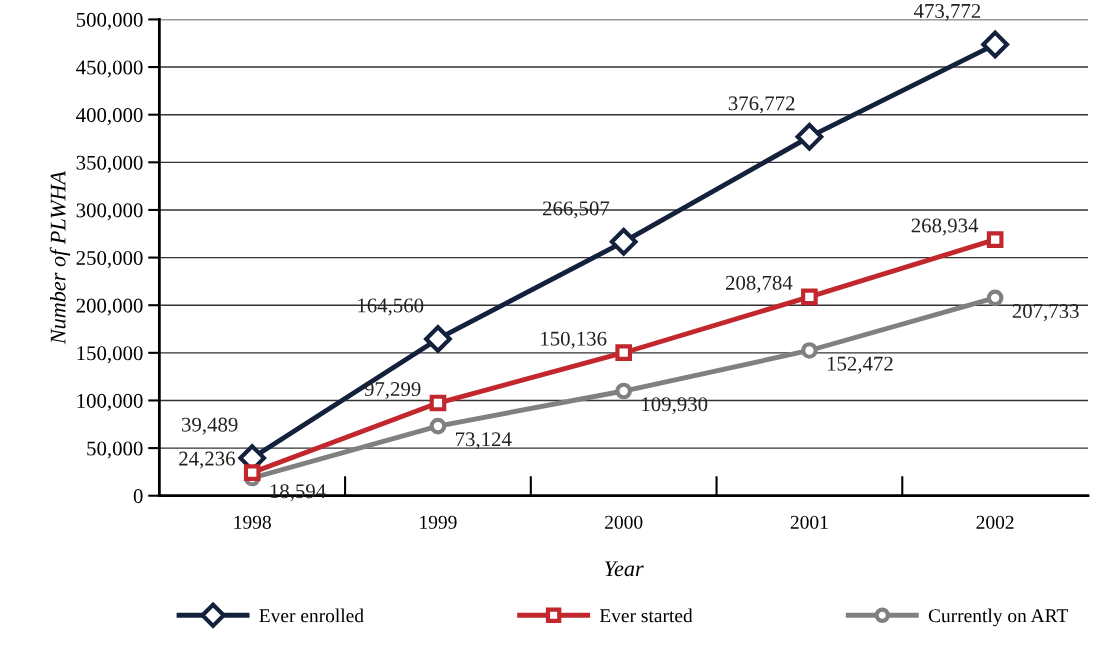 This screenshot has width=1099, height=648. I want to click on data-label: 73,124, so click(483, 441).